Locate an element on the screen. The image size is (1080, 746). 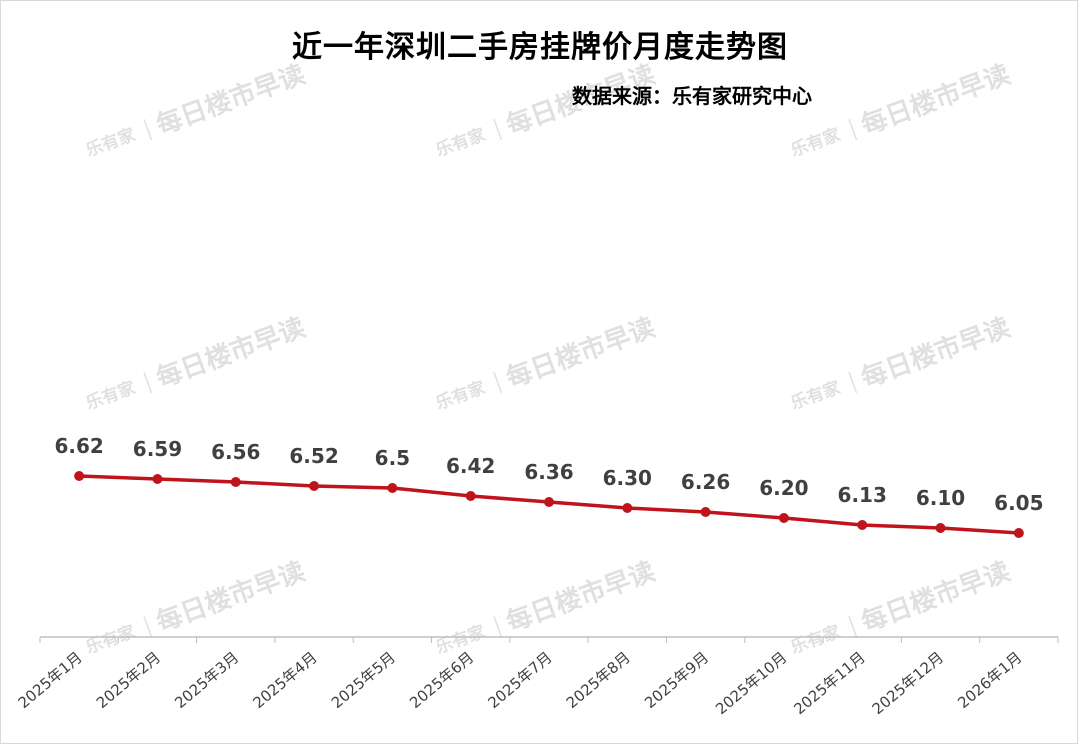
x-tick-label: 2025年5月 is located at coordinates (363, 680).